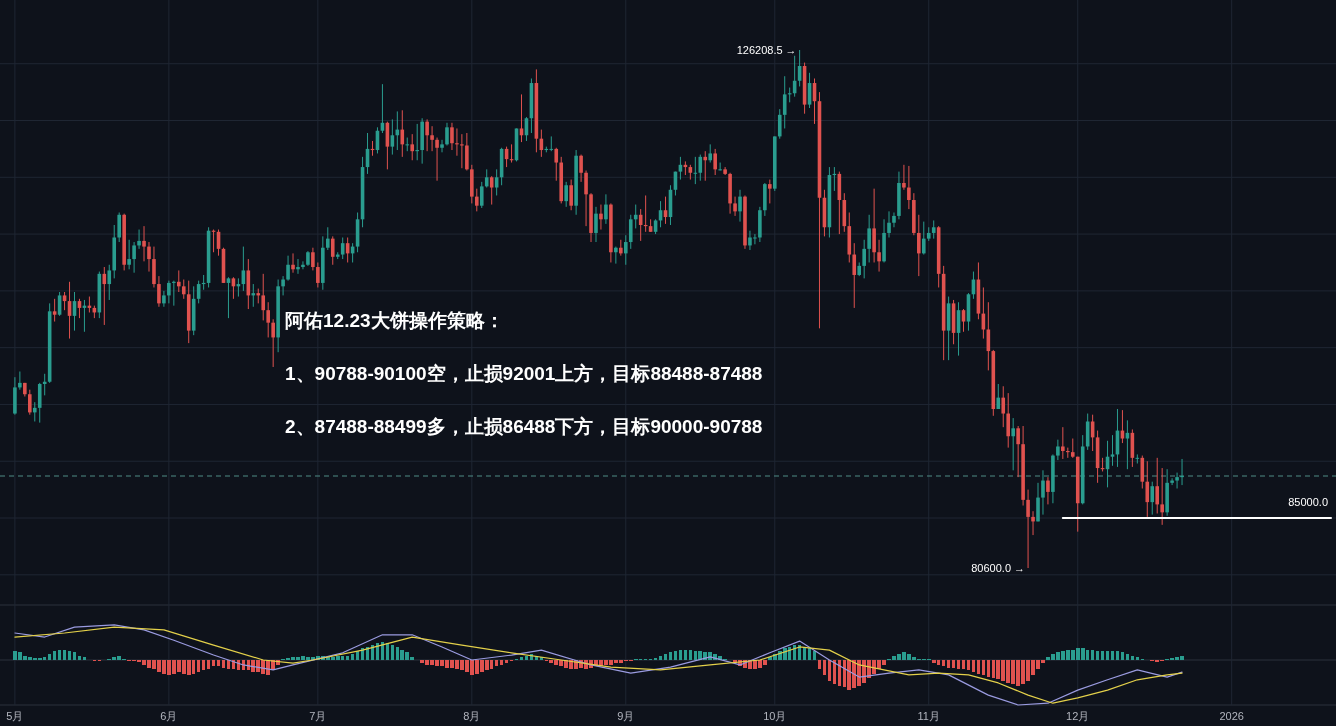  Describe the element at coordinates (1308, 502) in the screenshot. I see `annotation: 85000.0` at that location.